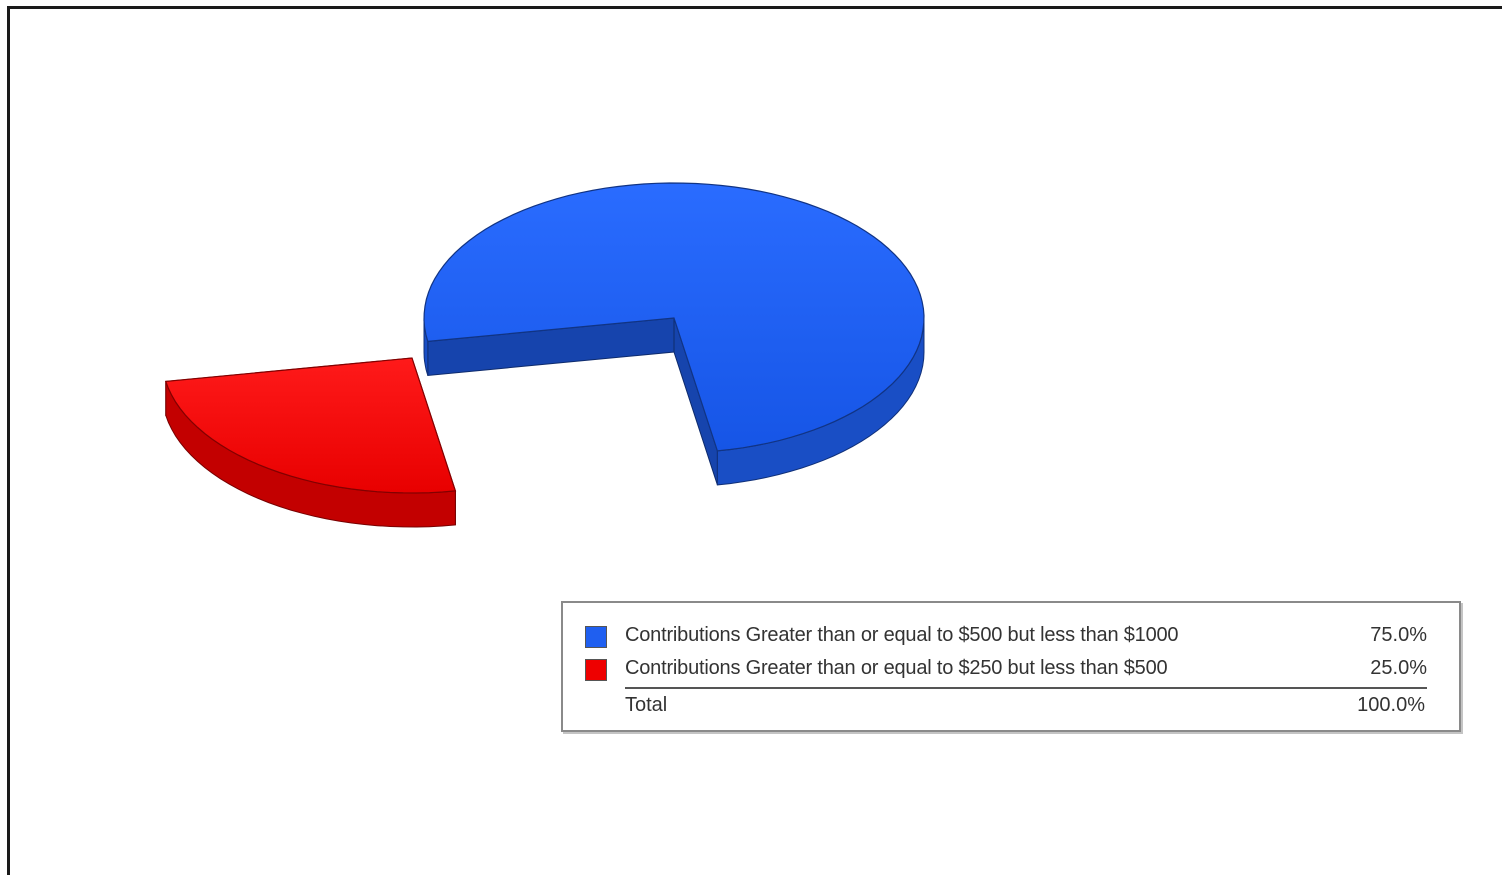 Image resolution: width=1502 pixels, height=875 pixels. Describe the element at coordinates (596, 670) in the screenshot. I see `legend-swatch-red` at that location.